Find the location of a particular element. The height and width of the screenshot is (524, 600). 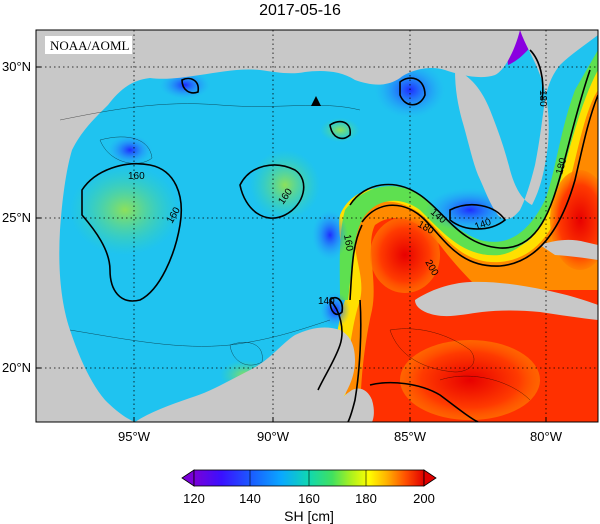

colorbar: 120 140 160 180 200 SH [cm] is located at coordinates (309, 496).